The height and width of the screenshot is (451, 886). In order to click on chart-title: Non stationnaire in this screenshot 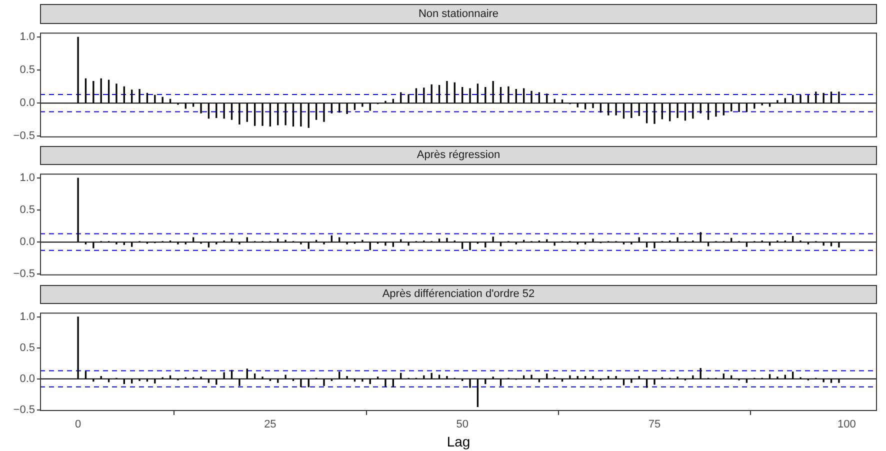, I will do `click(458, 14)`.